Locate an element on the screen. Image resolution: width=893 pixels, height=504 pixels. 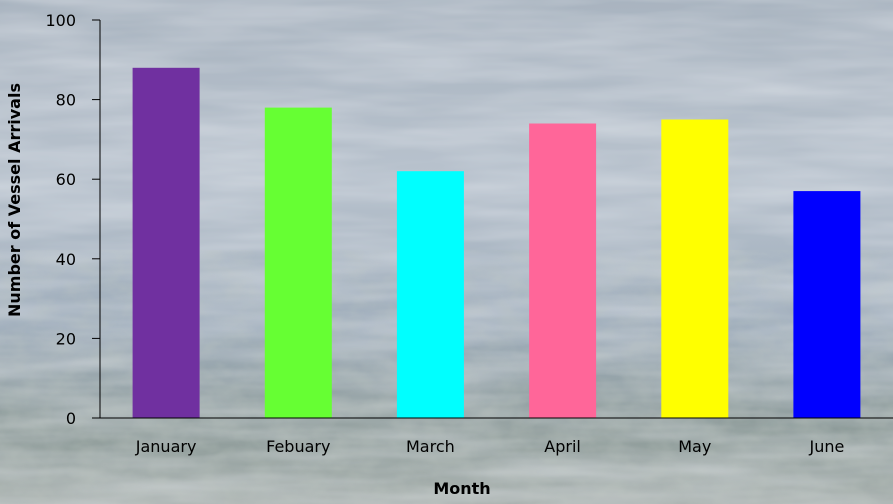
bar-may is located at coordinates (695, 268).